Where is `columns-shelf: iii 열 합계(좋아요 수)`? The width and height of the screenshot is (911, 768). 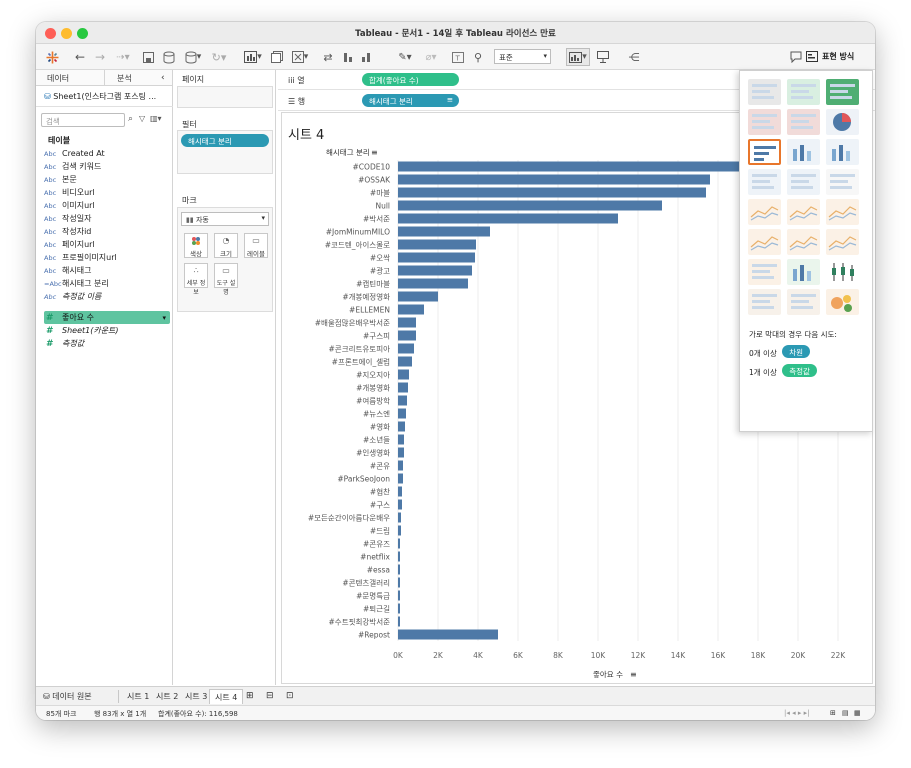 columns-shelf: iii 열 합계(좋아요 수) is located at coordinates (576, 80).